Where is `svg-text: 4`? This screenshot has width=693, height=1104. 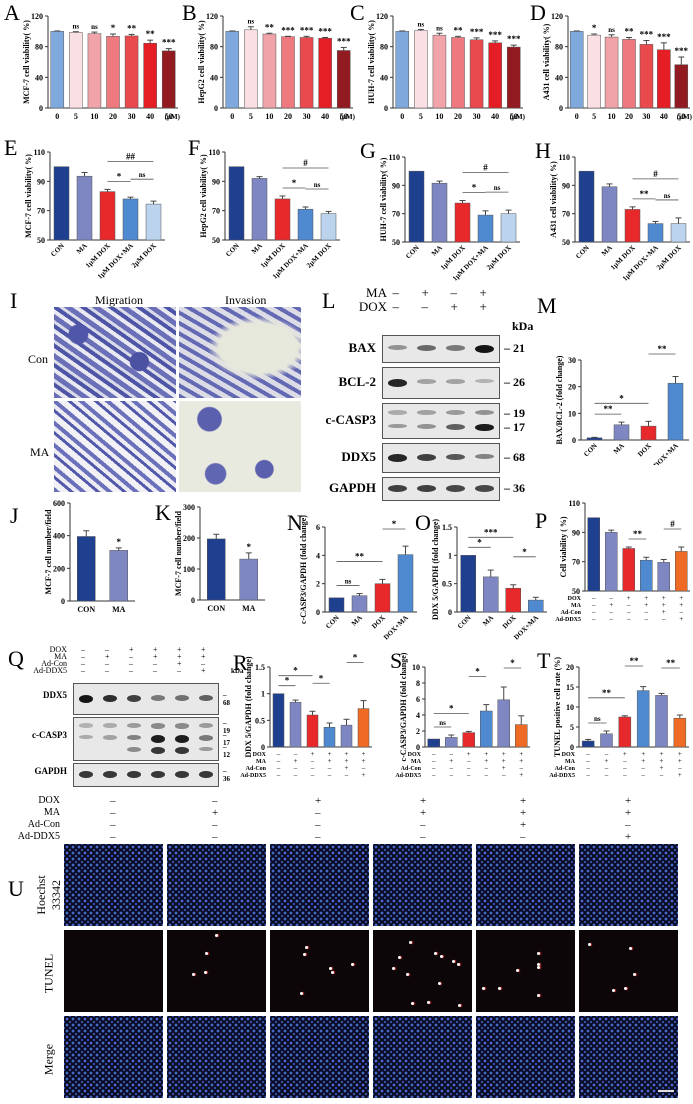 svg-text: 4 is located at coordinates (318, 555).